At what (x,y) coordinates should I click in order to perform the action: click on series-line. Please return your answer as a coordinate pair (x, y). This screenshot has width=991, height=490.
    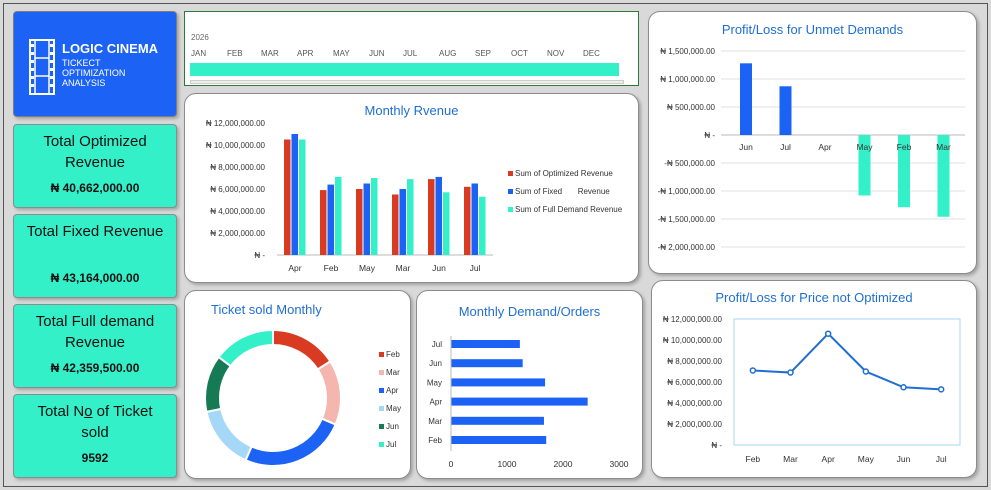
    Looking at the image, I should click on (847, 361).